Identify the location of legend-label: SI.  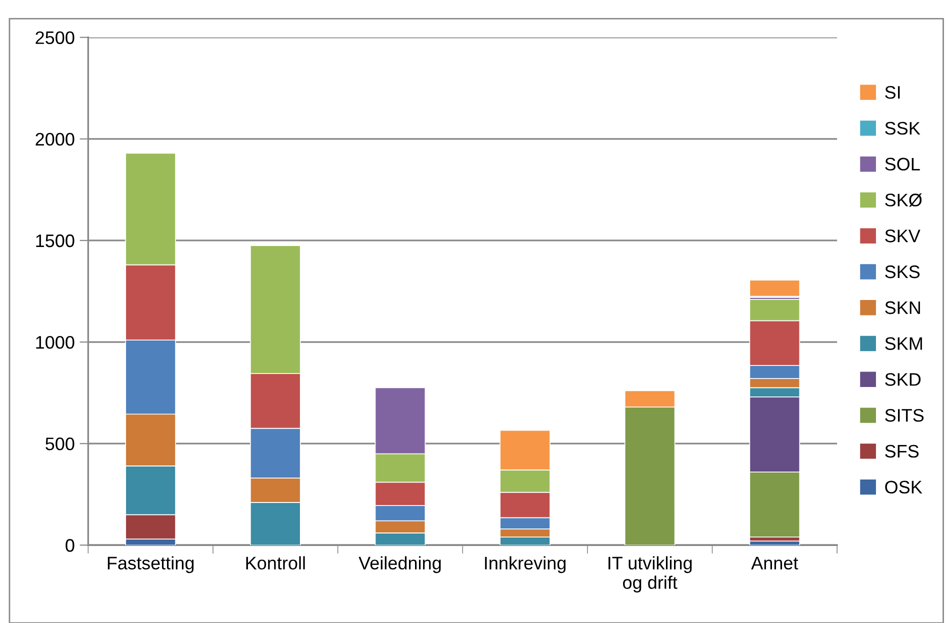
(892, 92).